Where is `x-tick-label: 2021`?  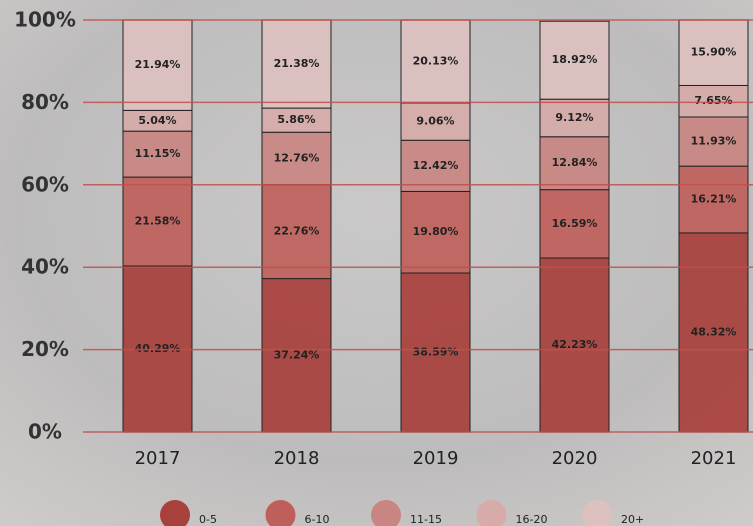
x-tick-label: 2021 is located at coordinates (714, 458).